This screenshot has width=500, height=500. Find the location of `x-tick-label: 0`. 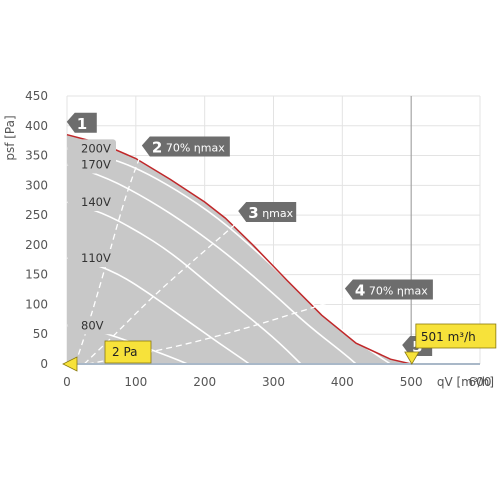

x-tick-label: 0 is located at coordinates (67, 382).